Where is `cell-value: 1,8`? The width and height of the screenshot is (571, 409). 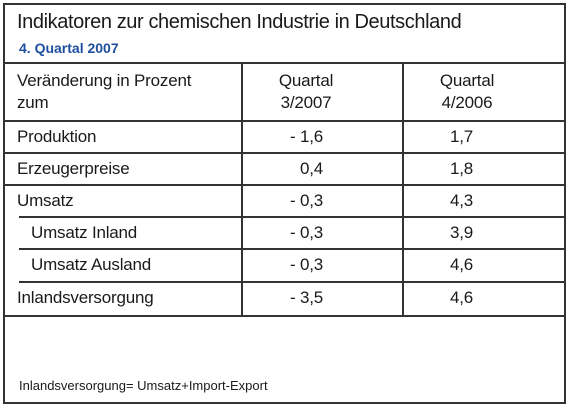 cell-value: 1,8 is located at coordinates (461, 168).